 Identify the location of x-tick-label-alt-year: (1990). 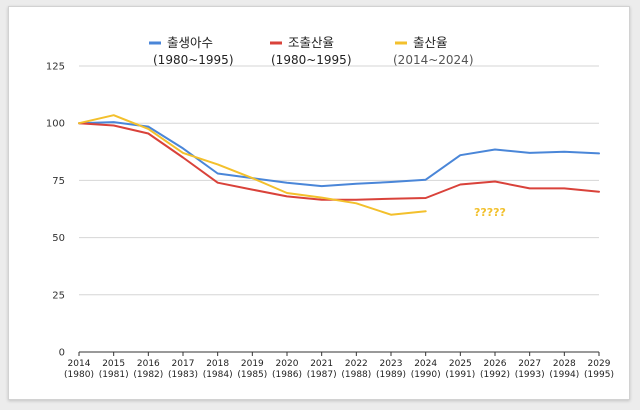
(426, 375).